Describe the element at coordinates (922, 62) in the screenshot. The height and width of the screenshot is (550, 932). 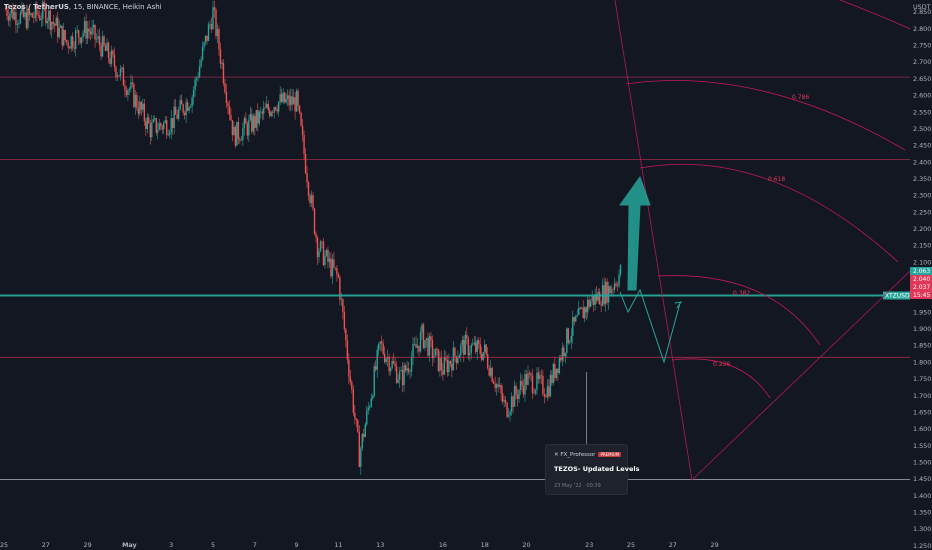
I see `price-tick-label: 2.700` at that location.